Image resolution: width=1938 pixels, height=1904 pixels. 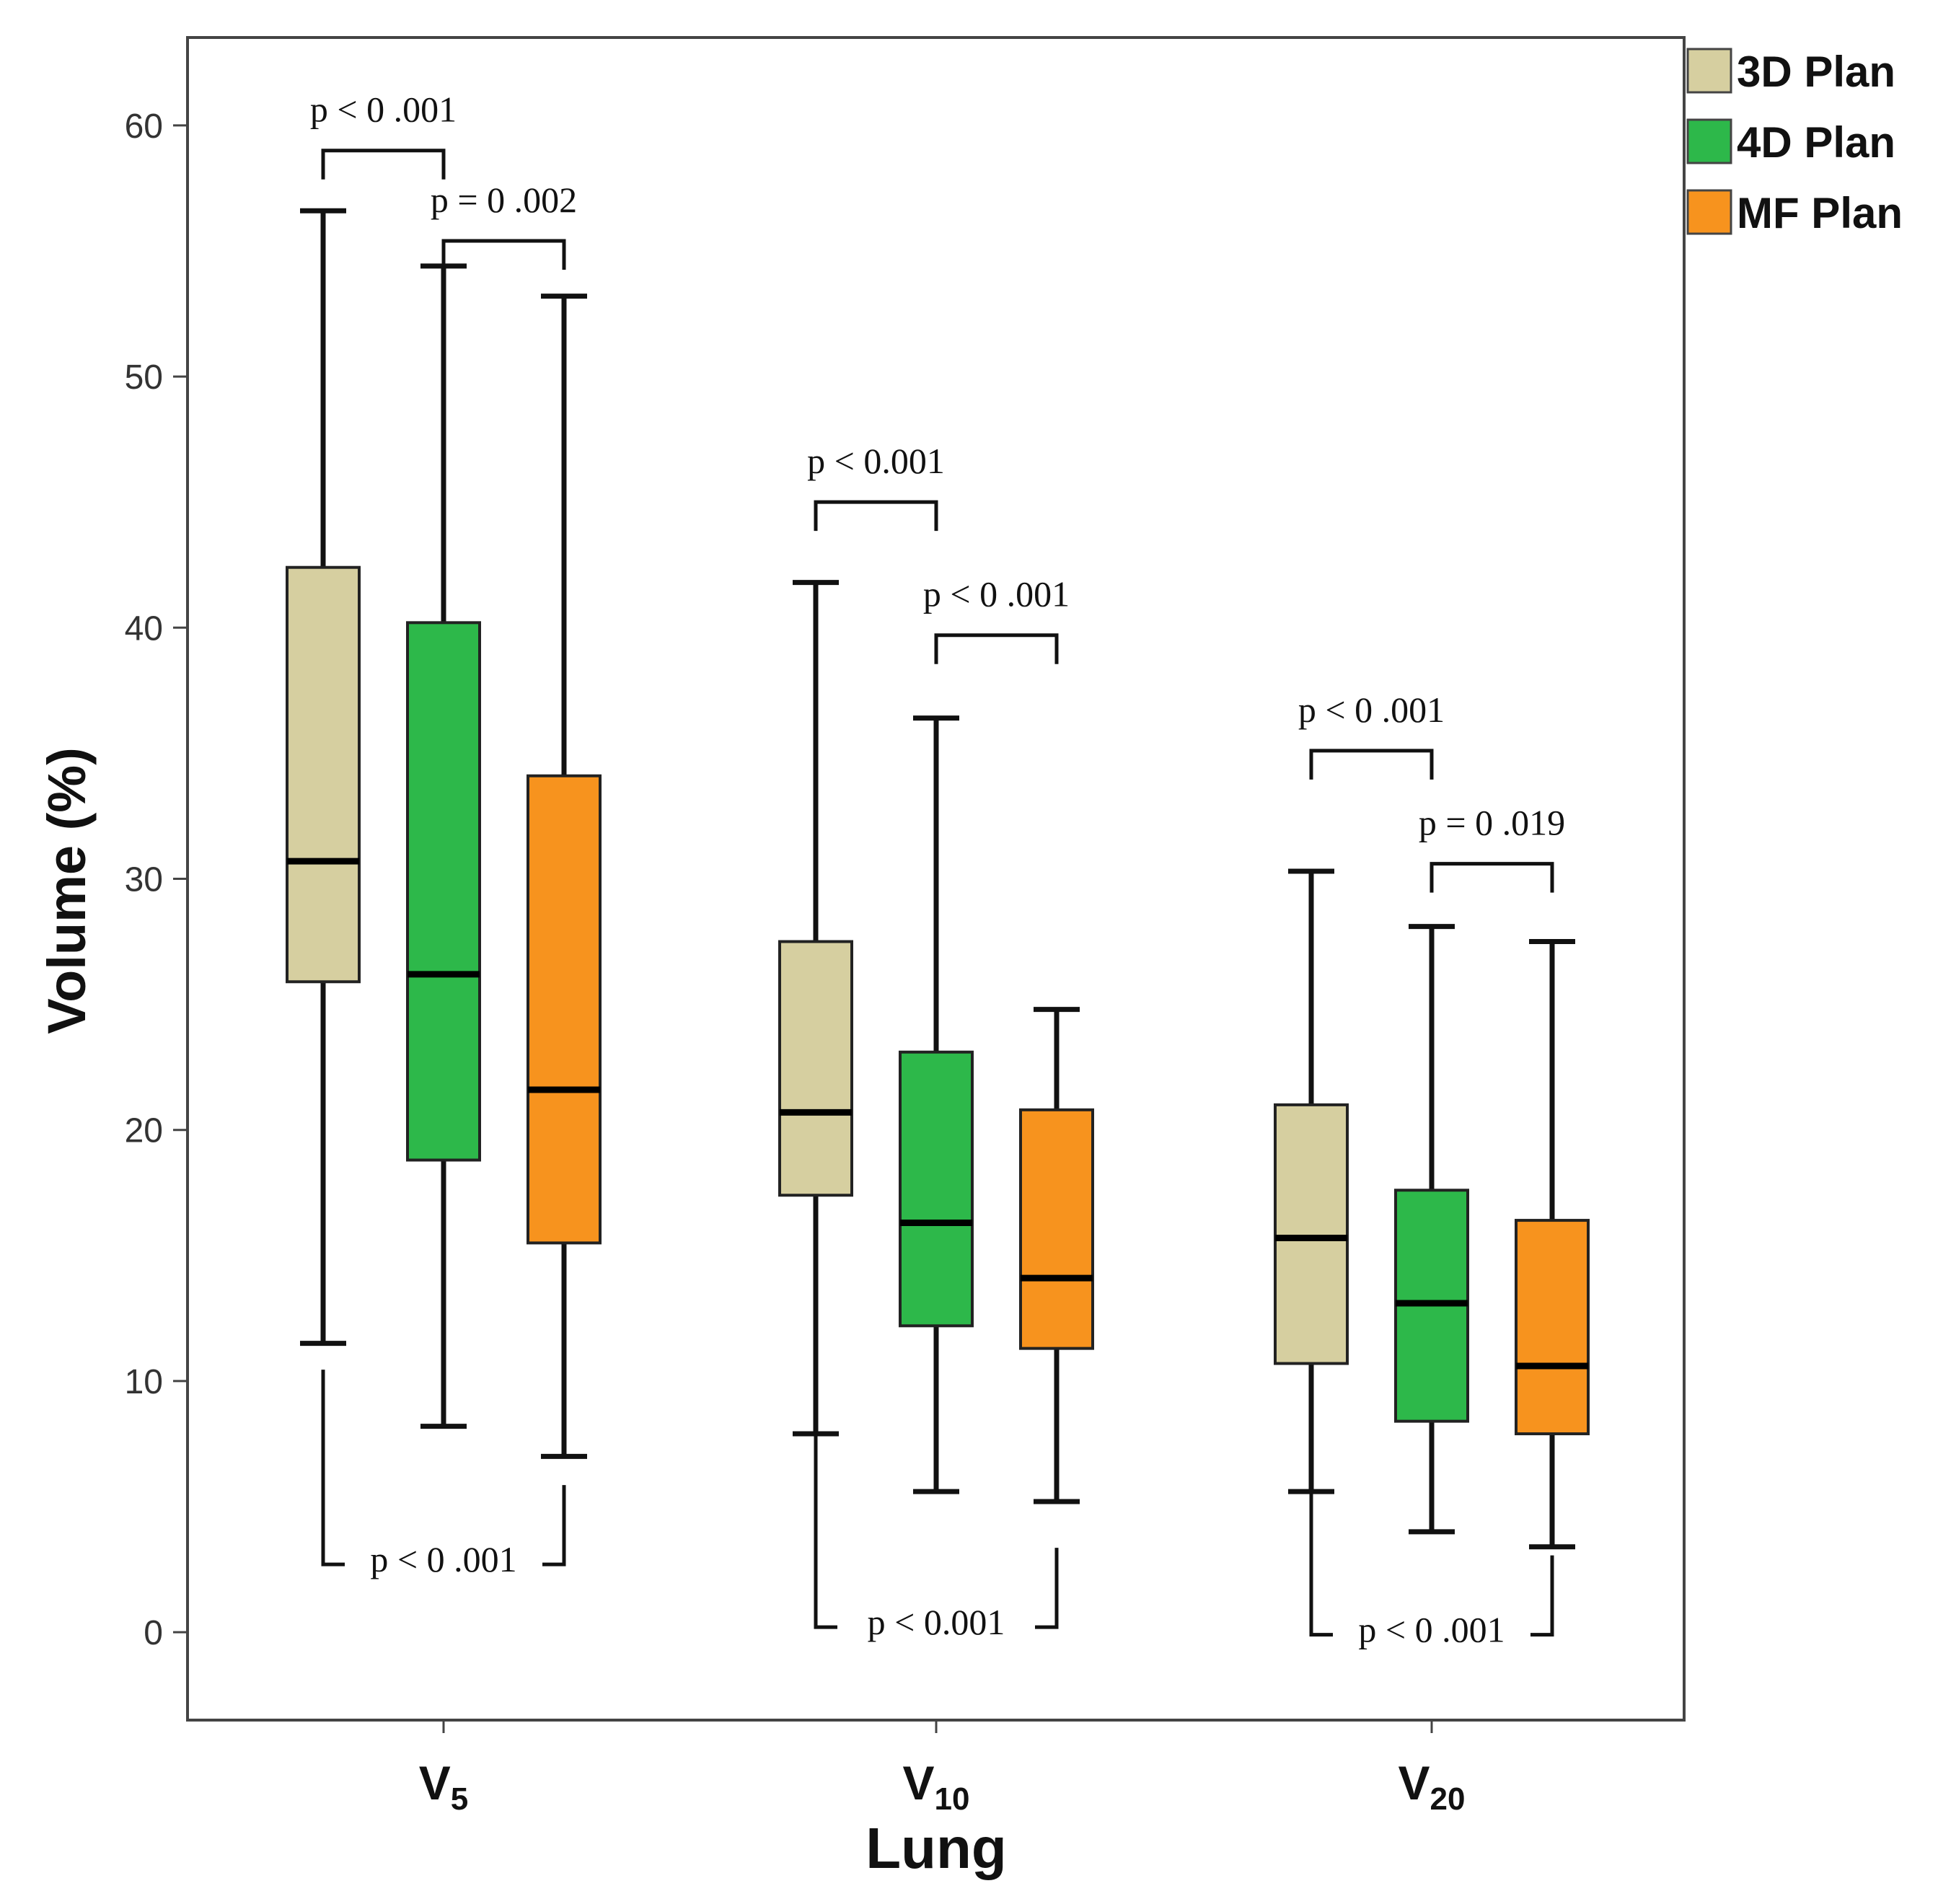 What do you see at coordinates (144, 880) in the screenshot?
I see `y-tick-label: 30` at bounding box center [144, 880].